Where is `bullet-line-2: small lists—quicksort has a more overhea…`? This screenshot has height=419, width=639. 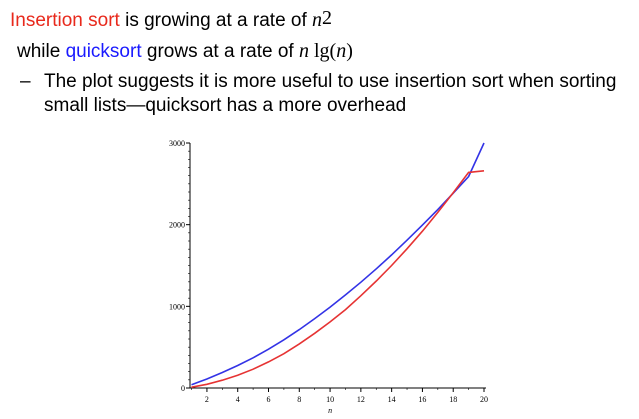 bullet-line-2: small lists—quicksort has a more overhea… is located at coordinates (225, 105).